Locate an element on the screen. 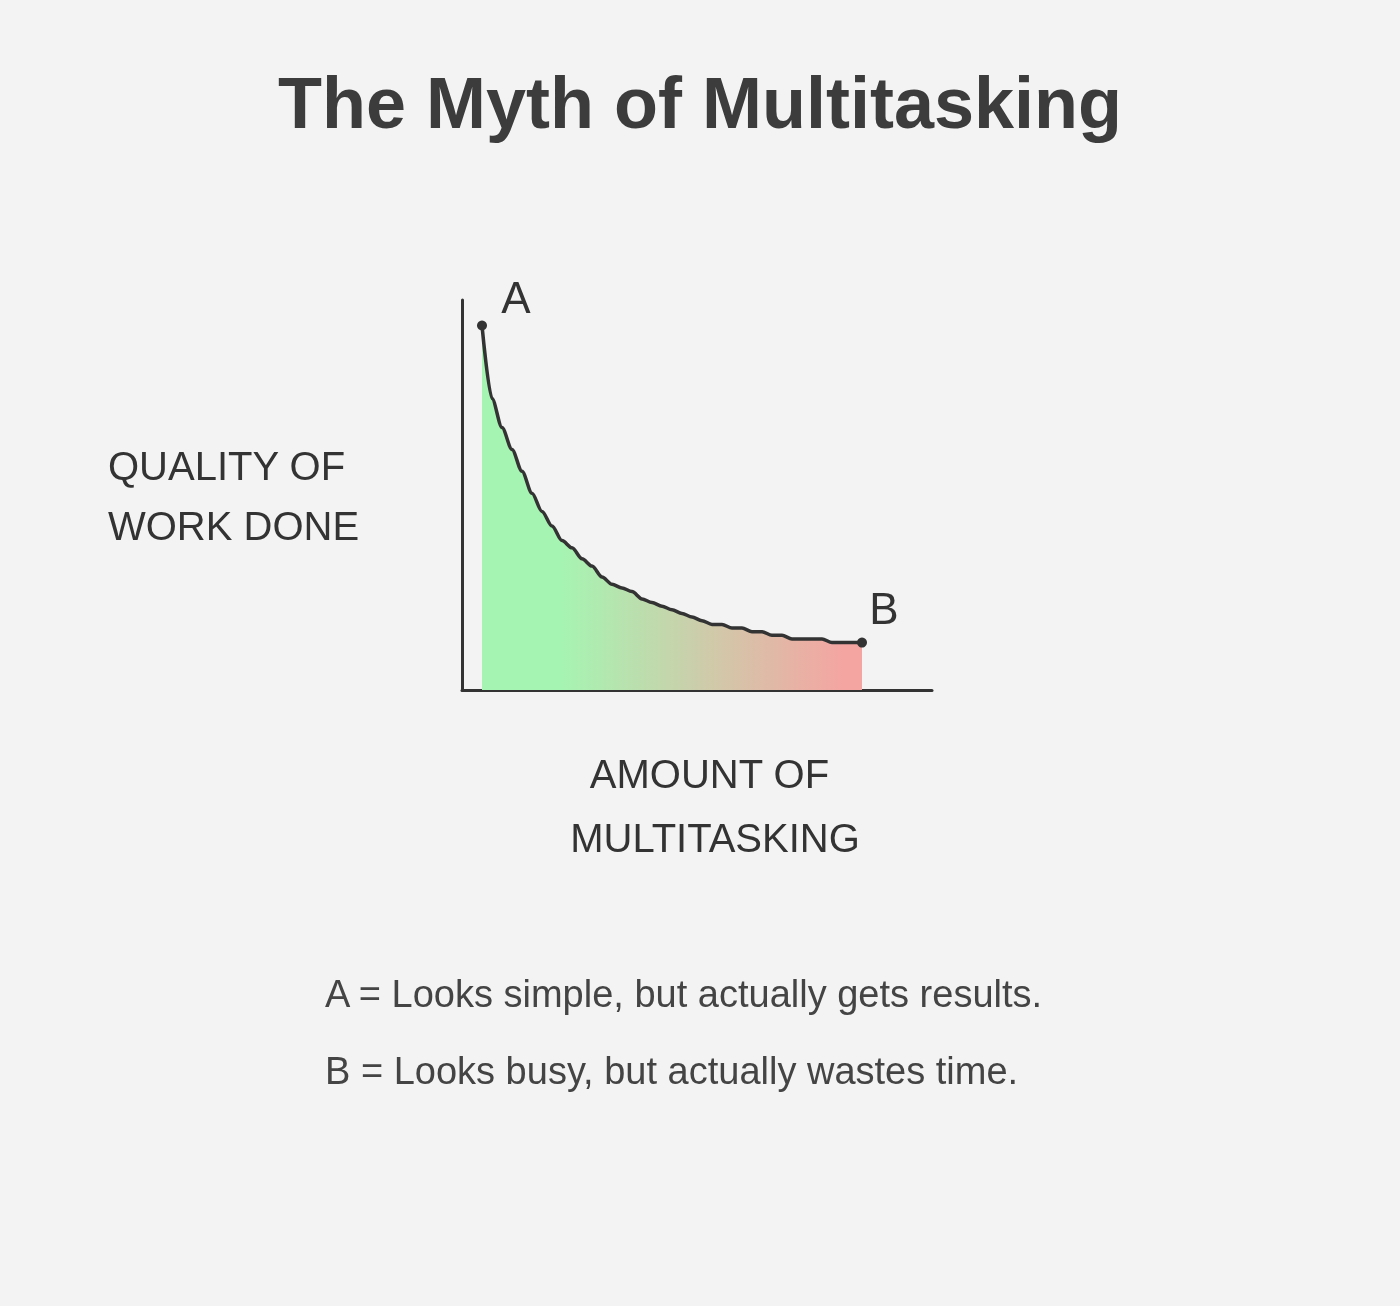 Image resolution: width=1400 pixels, height=1306 pixels. annotation: B is located at coordinates (884, 609).